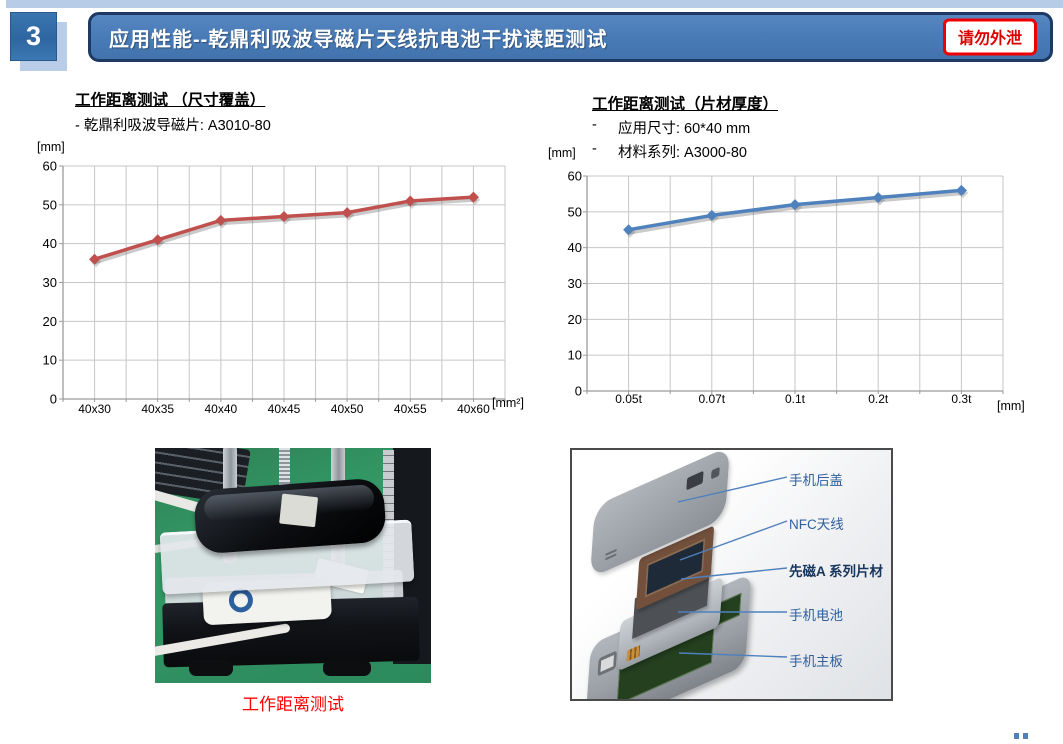 Image resolution: width=1063 pixels, height=744 pixels. I want to click on photo-reader-logo, so click(241, 600).